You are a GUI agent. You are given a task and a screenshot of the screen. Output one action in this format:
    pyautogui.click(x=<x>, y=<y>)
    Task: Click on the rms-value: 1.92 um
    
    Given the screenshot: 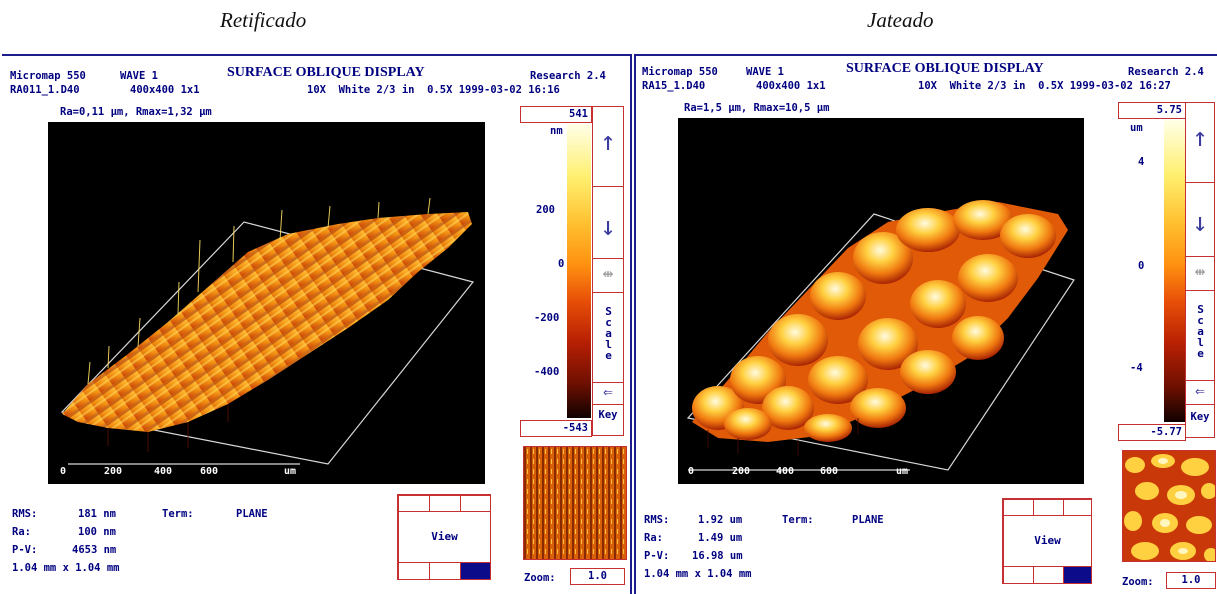 What is the action you would take?
    pyautogui.click(x=720, y=520)
    